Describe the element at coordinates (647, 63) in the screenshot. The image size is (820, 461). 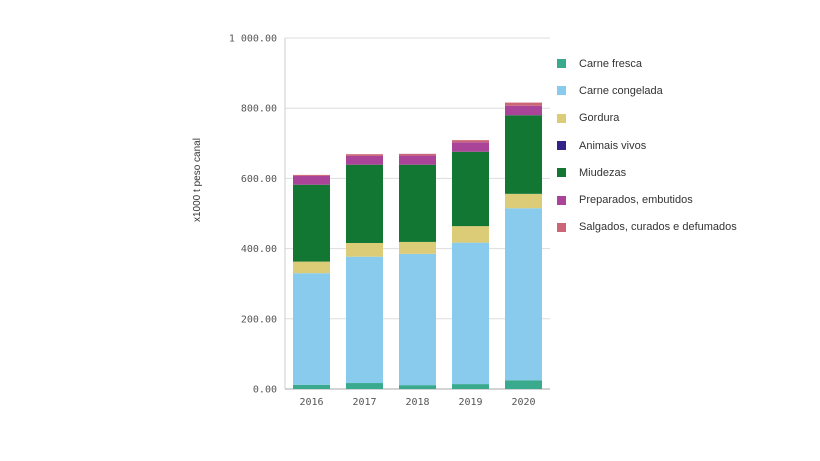
I see `legend-item: Carne fresca` at that location.